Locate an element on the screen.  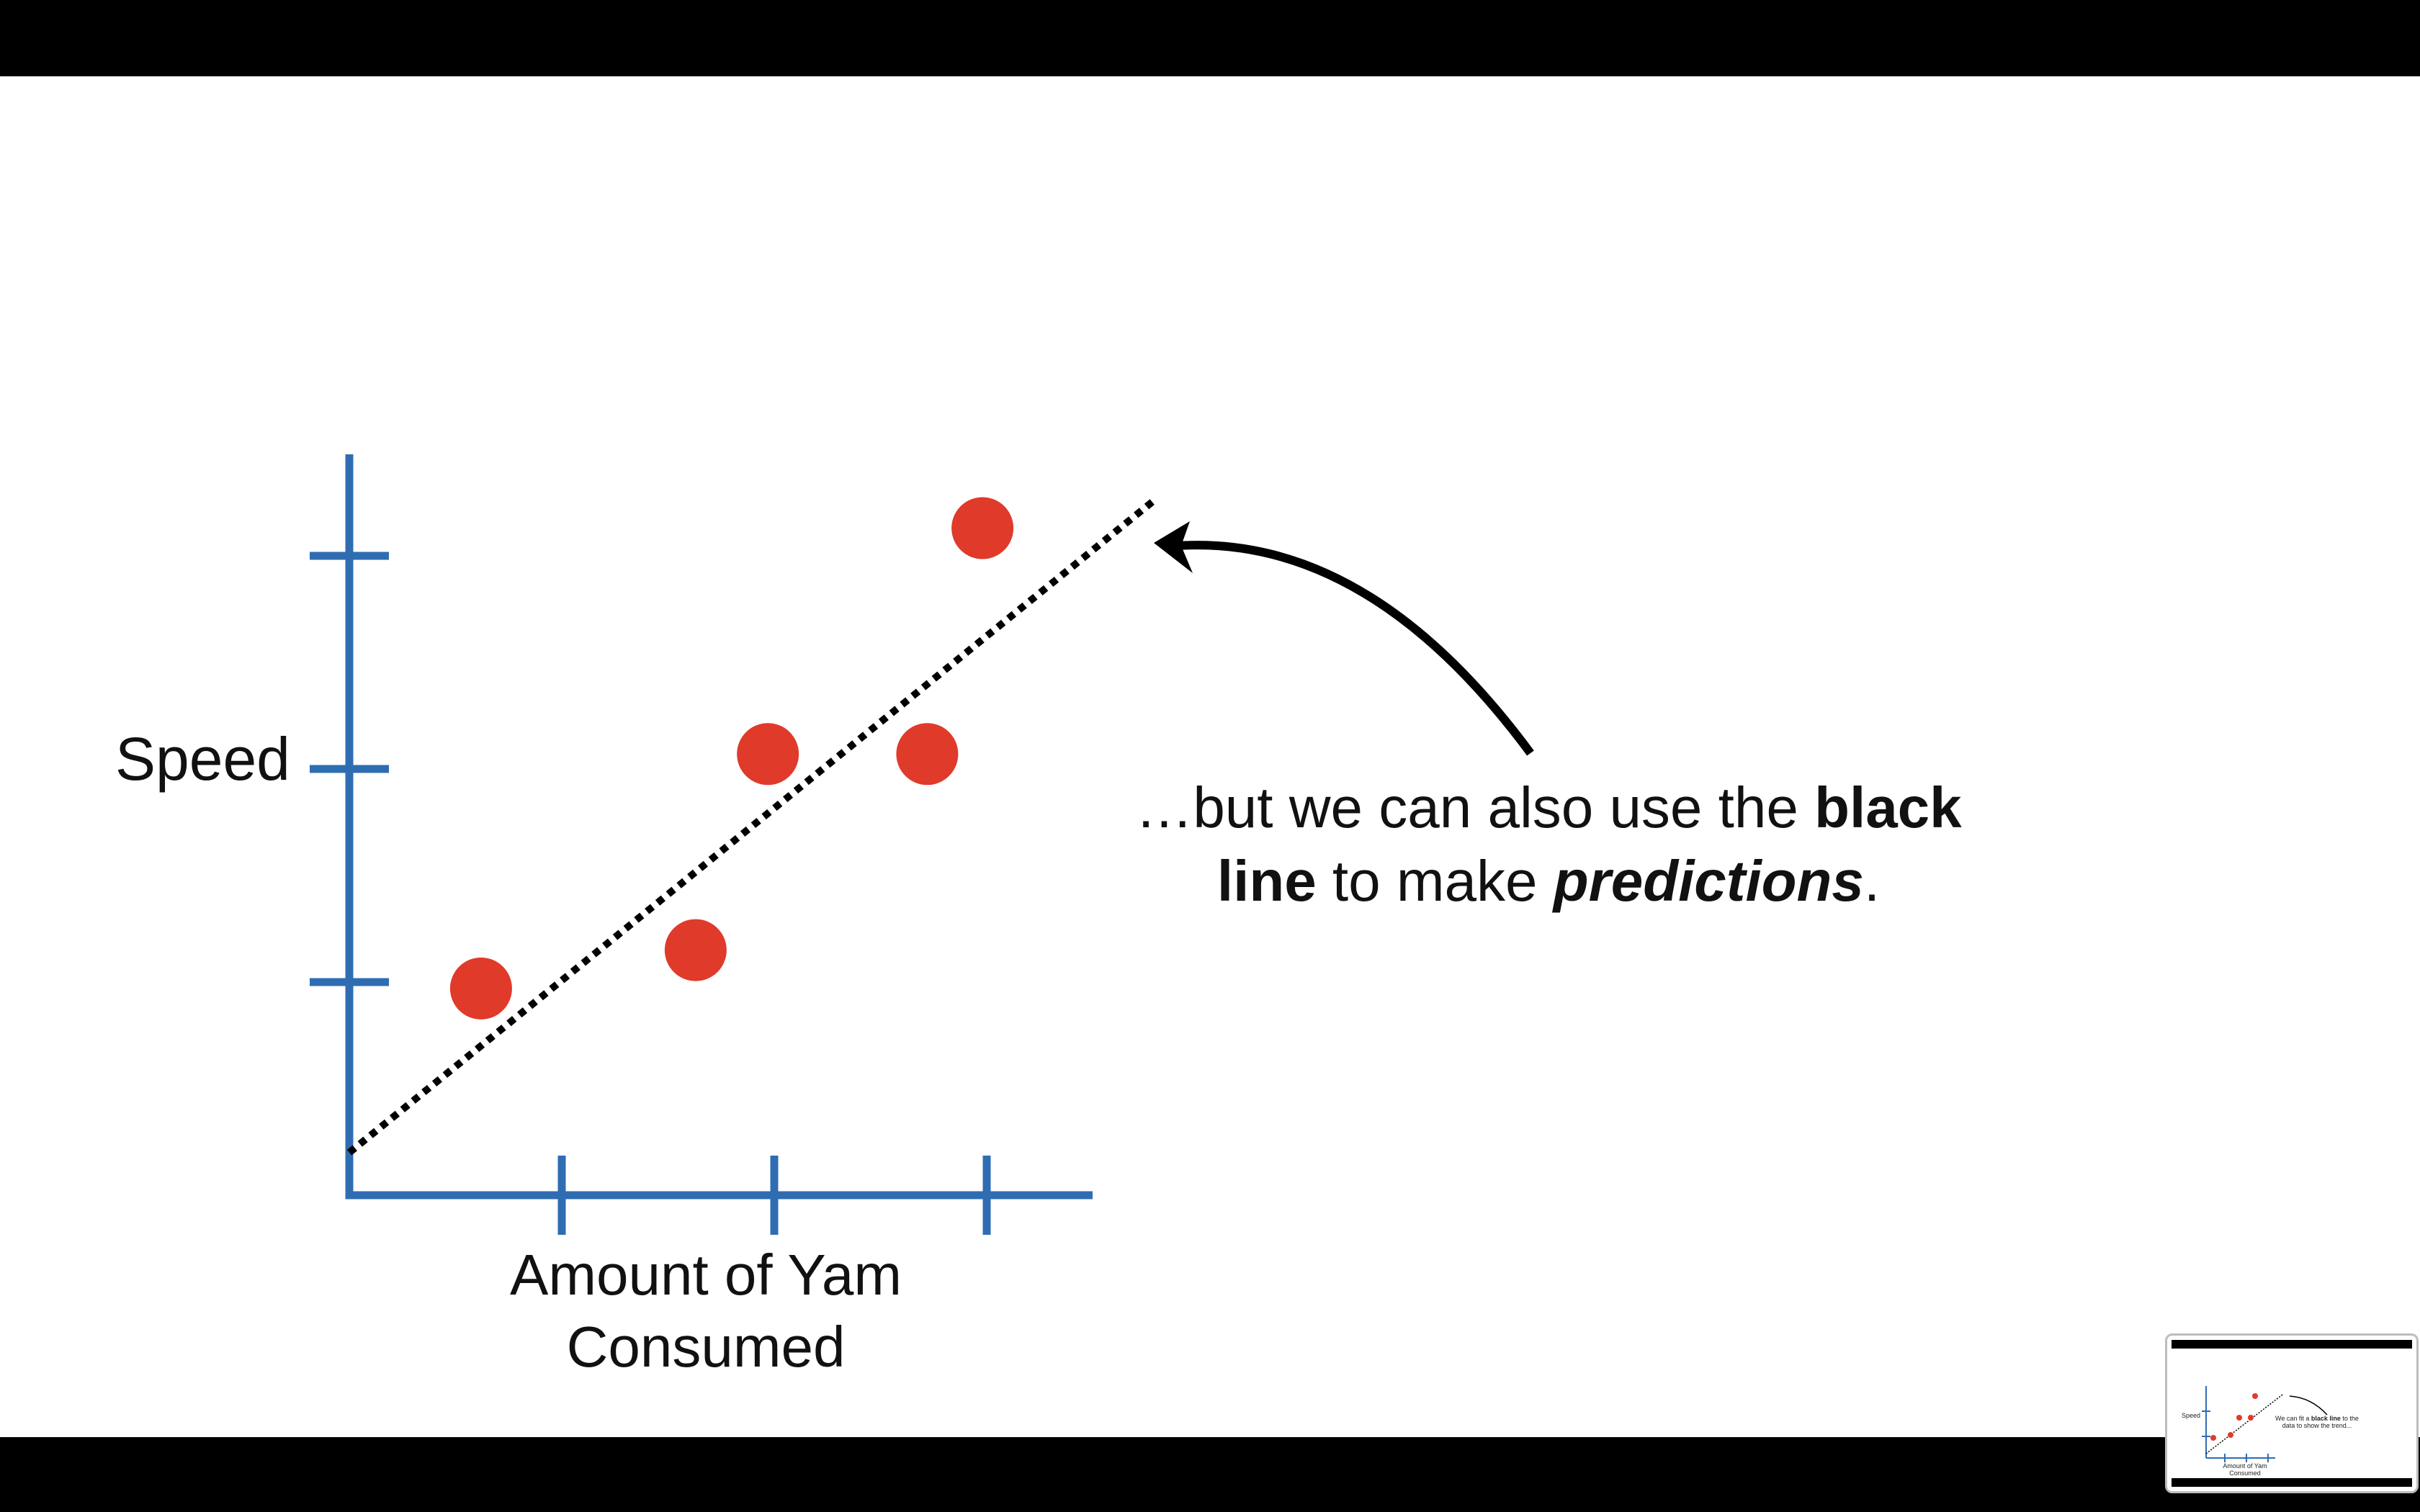
letterbox-bottom is located at coordinates (1210, 1474).